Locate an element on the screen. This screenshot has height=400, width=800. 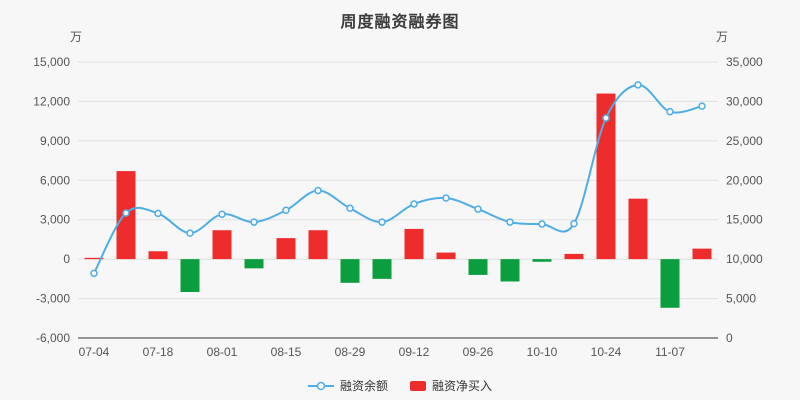
line-series-marker-icon is located at coordinates (320, 385).